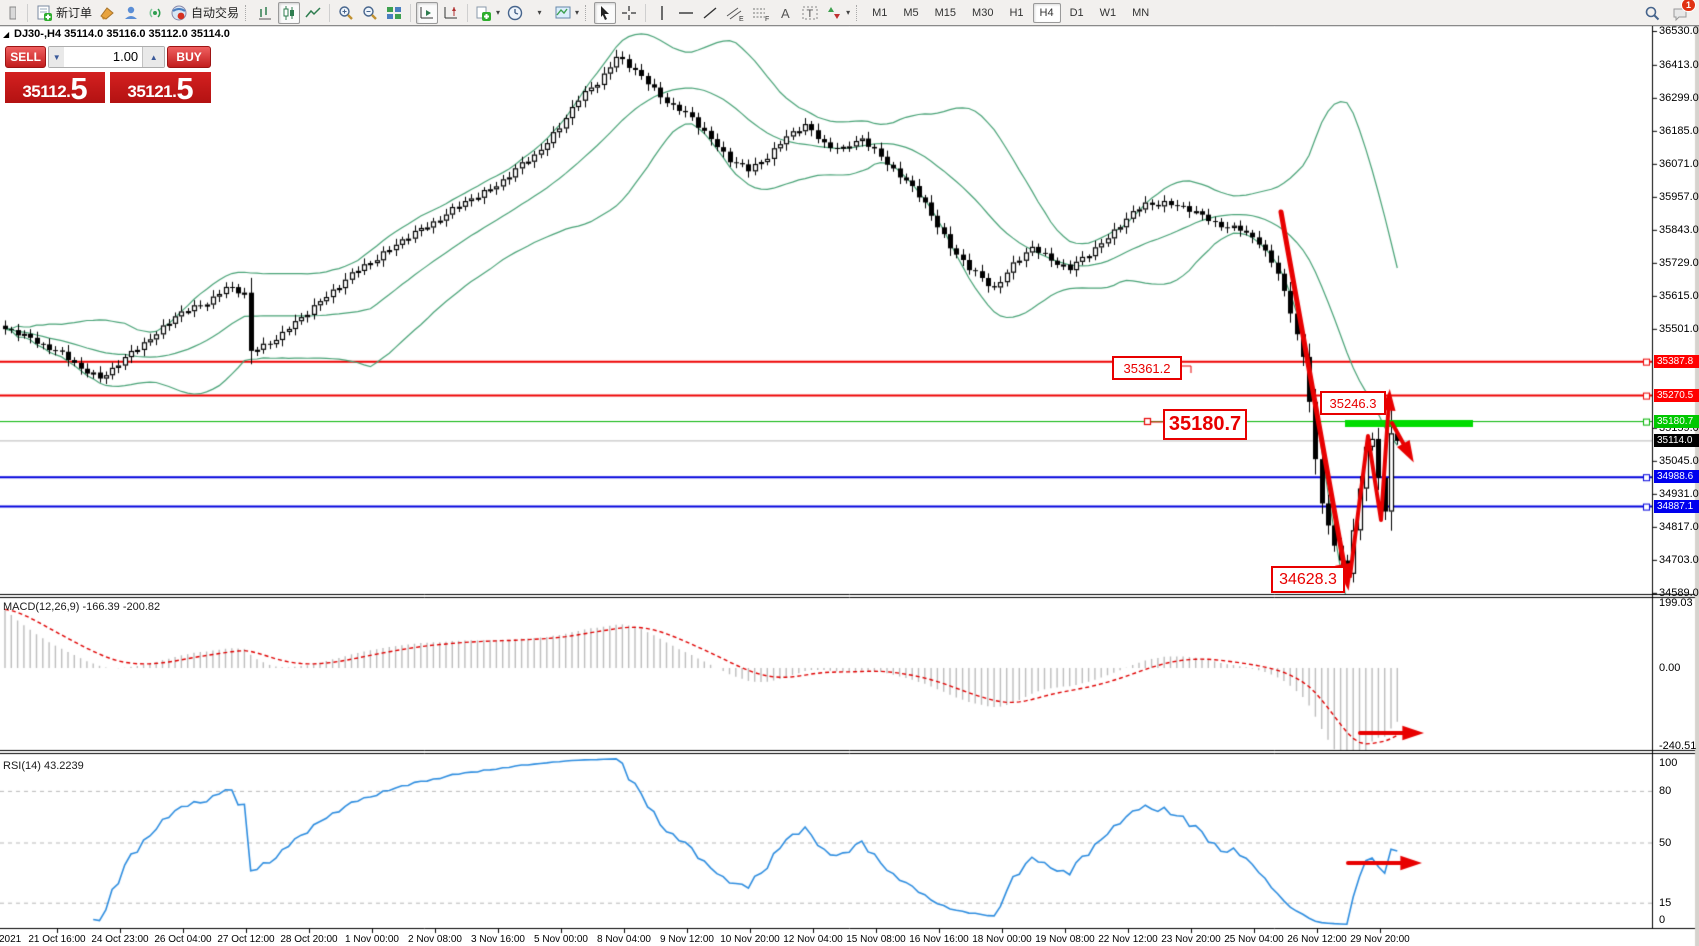 The height and width of the screenshot is (946, 1699). I want to click on crosshair-button, so click(629, 13).